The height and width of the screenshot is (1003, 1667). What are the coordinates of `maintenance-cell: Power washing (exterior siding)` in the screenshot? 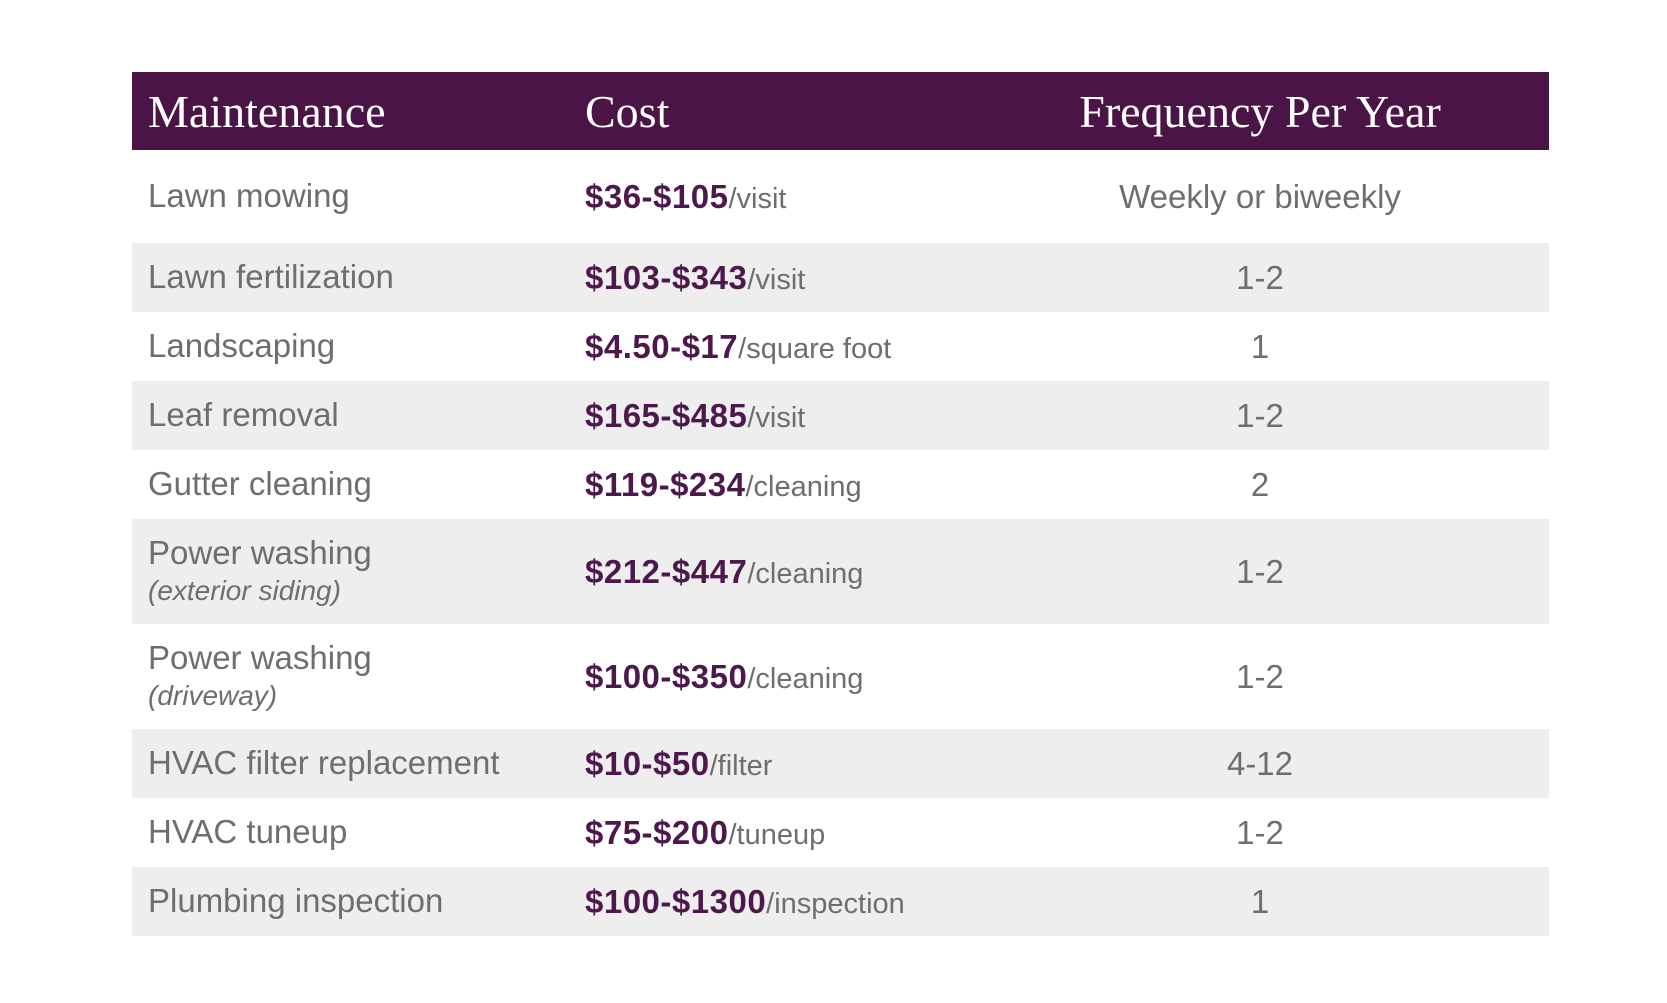 It's located at (358, 570).